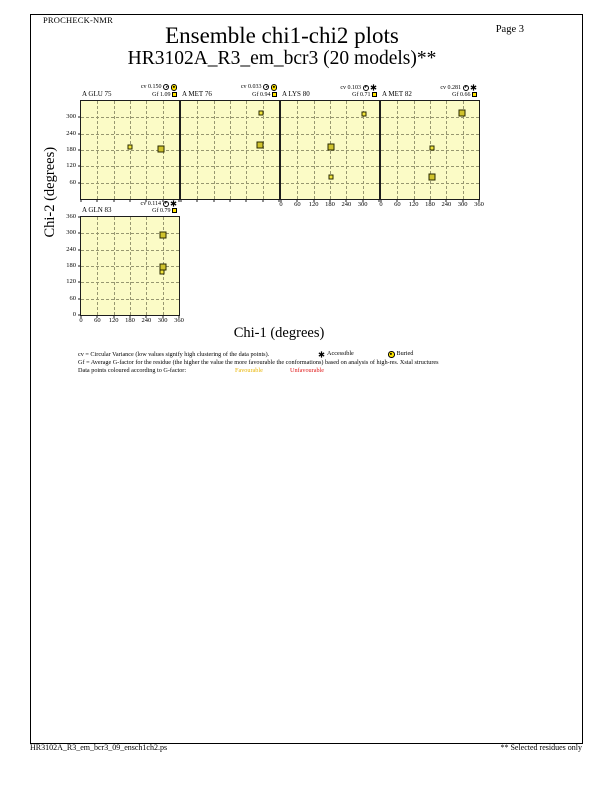 The image size is (612, 792). I want to click on x-axis-title: Chi-1 (degrees), so click(279, 333).